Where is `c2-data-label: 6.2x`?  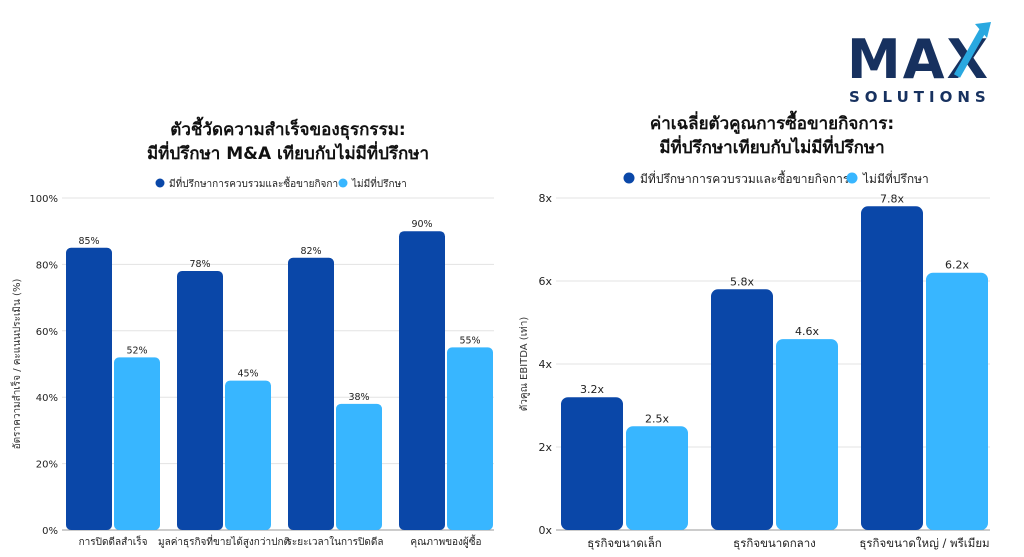
c2-data-label: 6.2x is located at coordinates (957, 265).